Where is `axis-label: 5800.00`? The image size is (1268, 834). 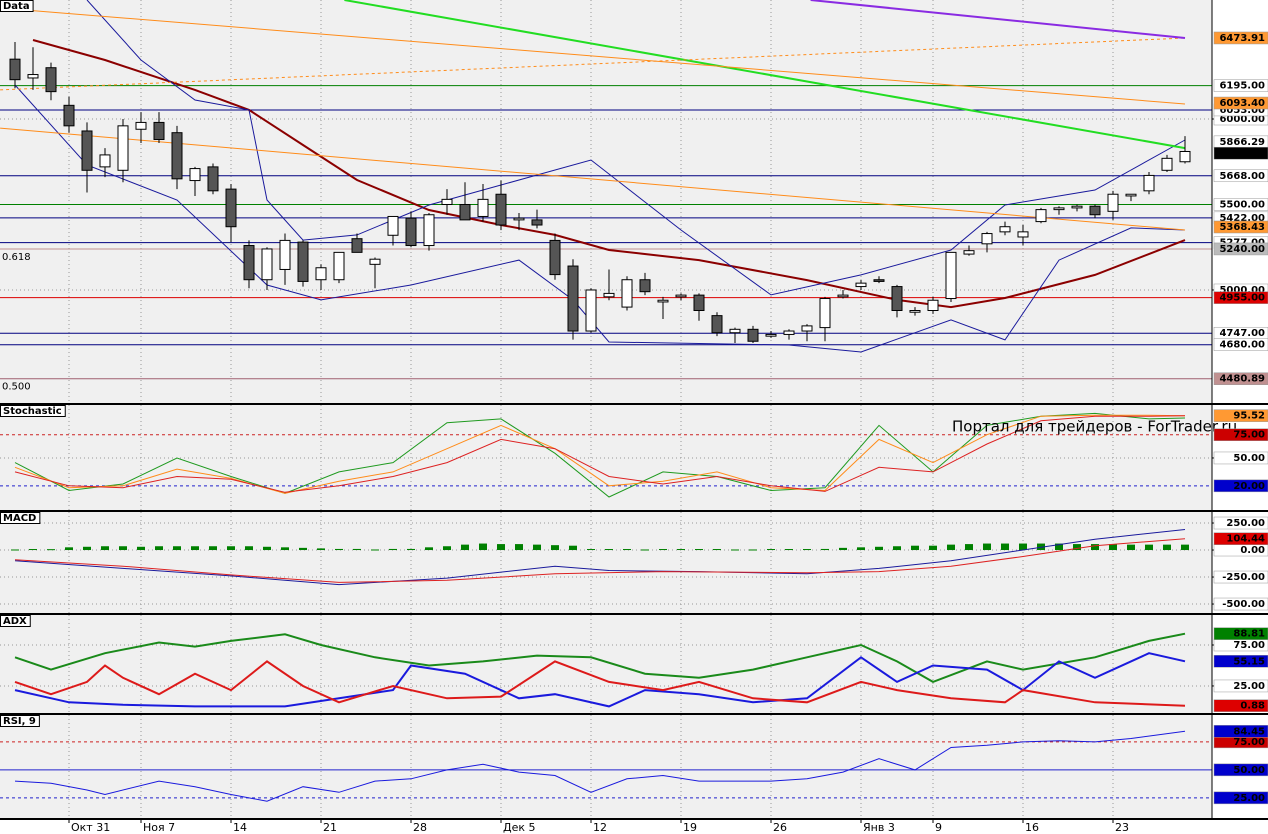 axis-label: 5800.00 is located at coordinates (1242, 153).